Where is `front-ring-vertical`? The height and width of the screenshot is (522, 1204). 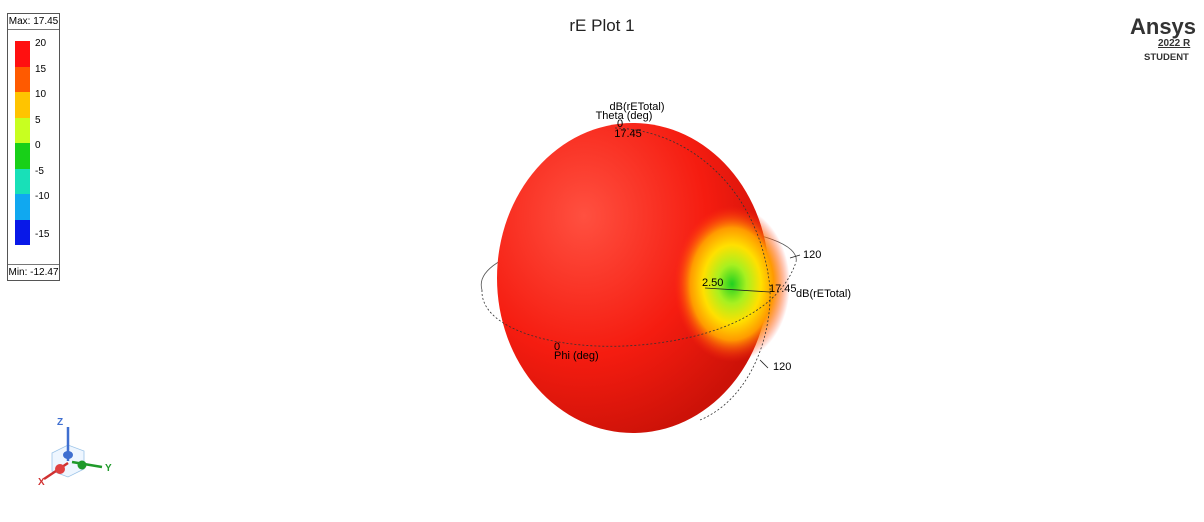
front-ring-vertical is located at coordinates (692, 274).